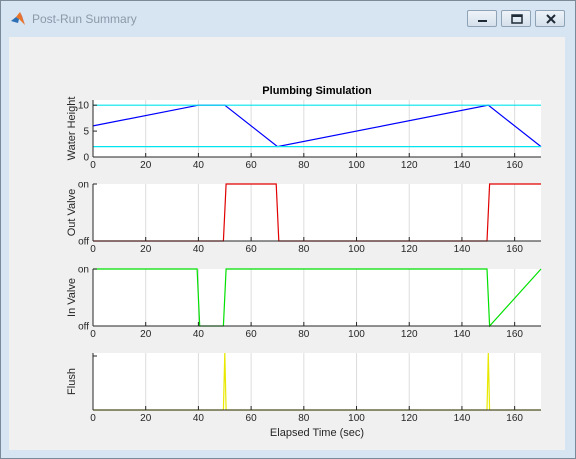  I want to click on chart-title: Plumbing Simulation, so click(317, 91).